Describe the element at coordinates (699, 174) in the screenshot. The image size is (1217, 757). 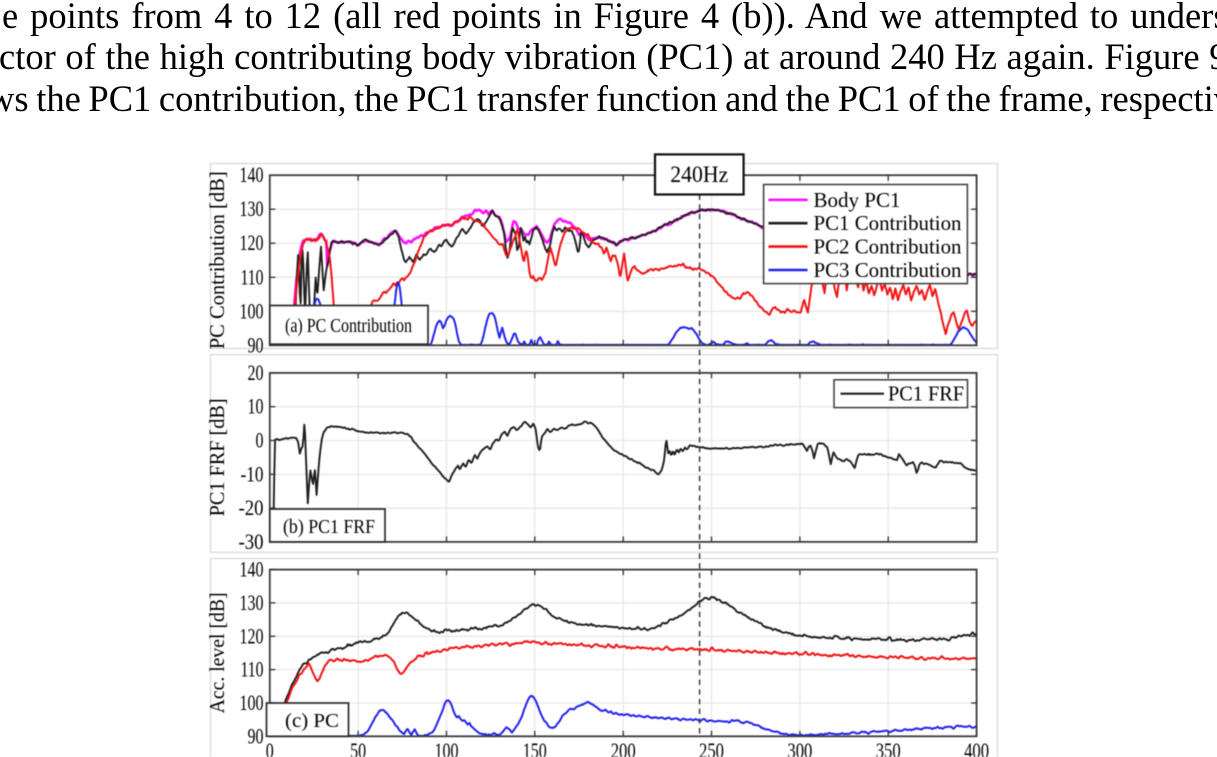
I see `svg-text: 240Hz` at that location.